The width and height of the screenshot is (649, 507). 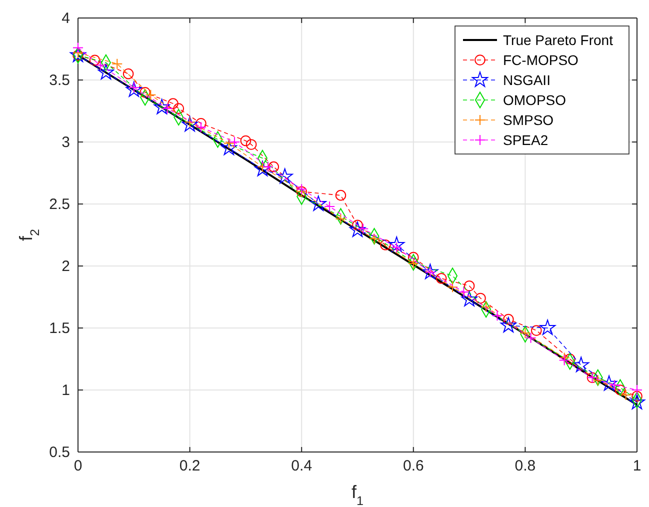 I want to click on y-tick-label: 3, so click(x=66, y=142).